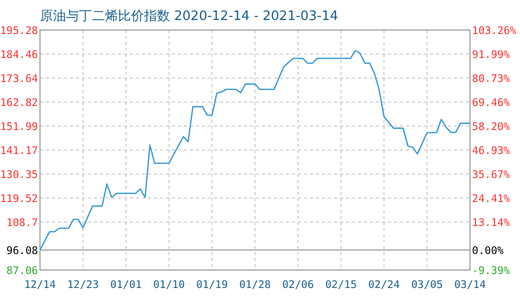 The height and width of the screenshot is (300, 520). I want to click on x-tick-label: 01/01, so click(126, 285).